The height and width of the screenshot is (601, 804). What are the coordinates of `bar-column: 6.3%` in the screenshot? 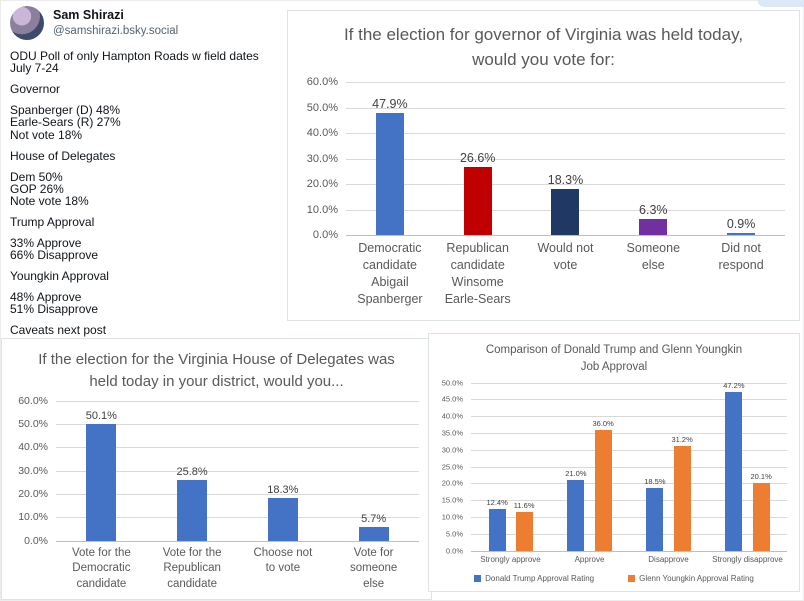 It's located at (653, 159).